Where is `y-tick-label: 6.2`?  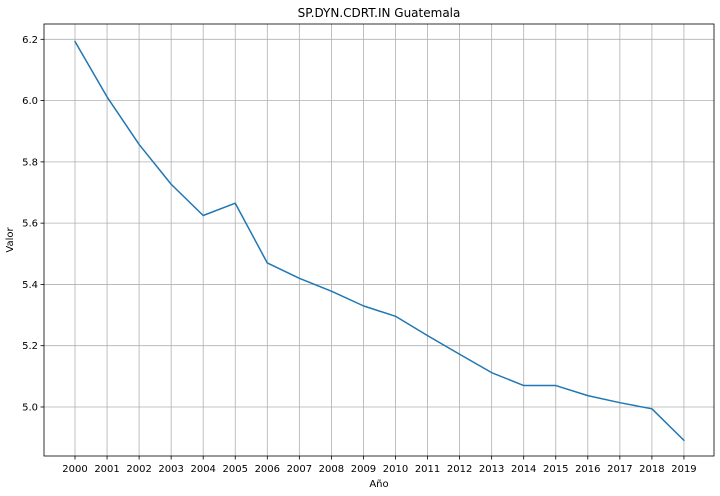
y-tick-label: 6.2 is located at coordinates (30, 40).